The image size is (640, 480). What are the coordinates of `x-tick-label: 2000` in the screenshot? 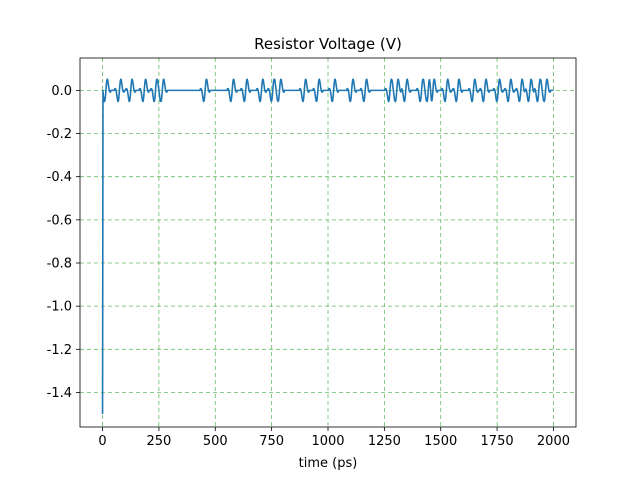 It's located at (553, 441).